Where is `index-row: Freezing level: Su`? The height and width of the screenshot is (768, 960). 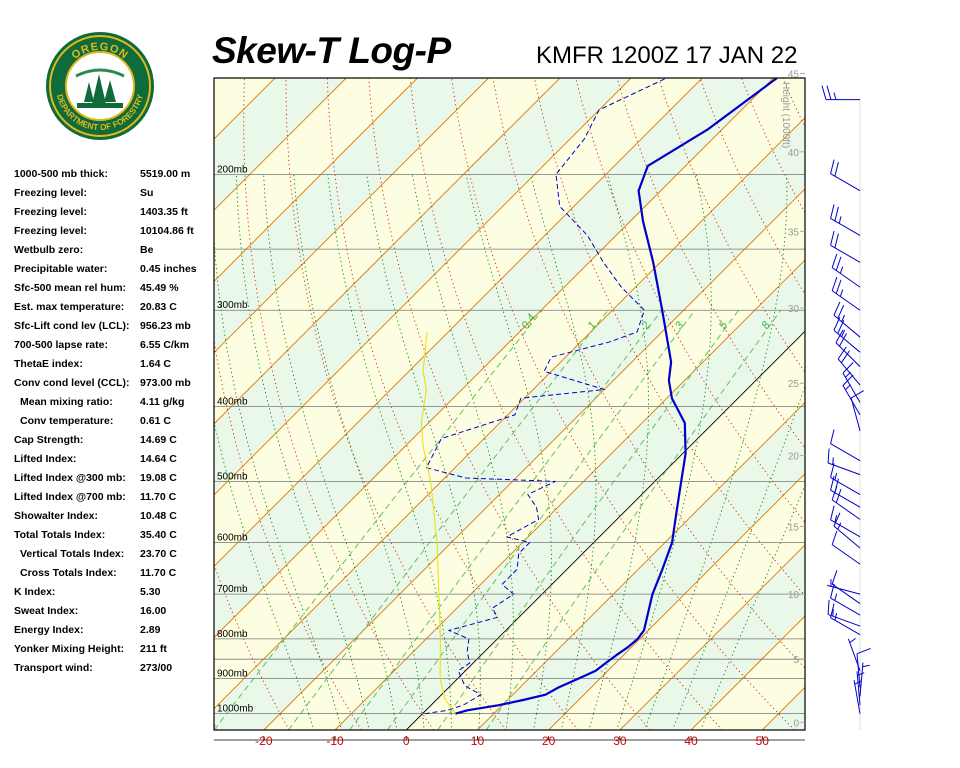 index-row: Freezing level: Su is located at coordinates (114, 196).